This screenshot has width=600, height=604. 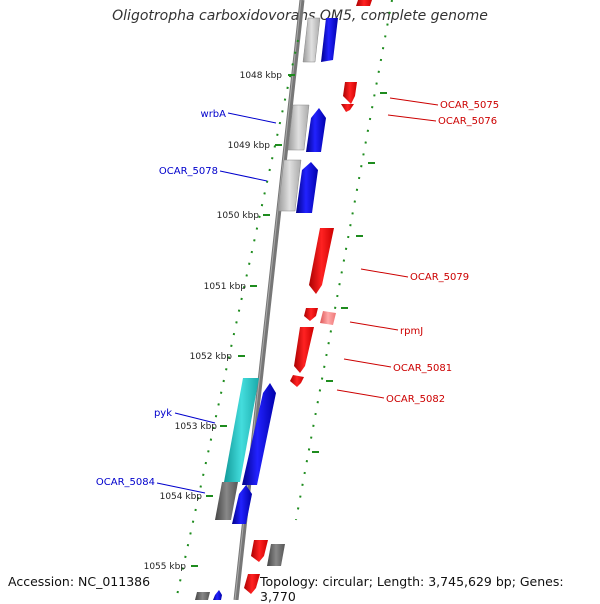 What do you see at coordinates (316, 130) in the screenshot?
I see `gene-wrbA` at bounding box center [316, 130].